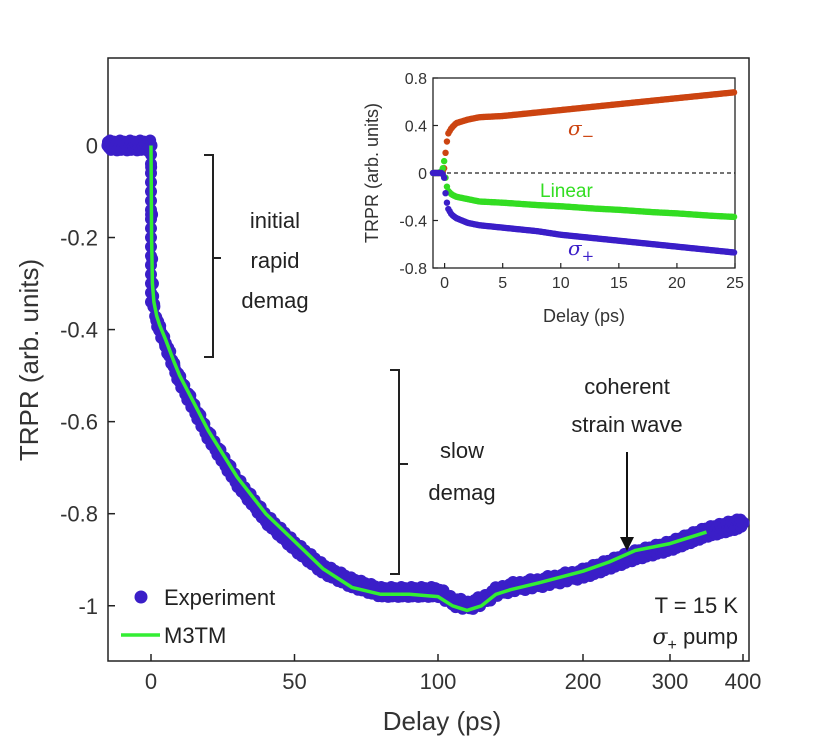 The width and height of the screenshot is (831, 745). What do you see at coordinates (92, 145) in the screenshot?
I see `main-y-tick-label: 0` at bounding box center [92, 145].